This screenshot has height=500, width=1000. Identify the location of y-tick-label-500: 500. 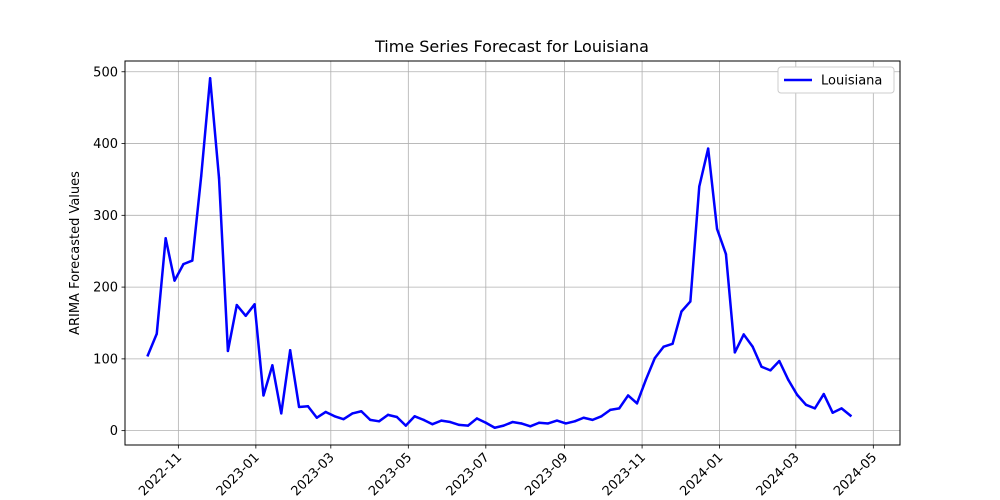
(105, 72).